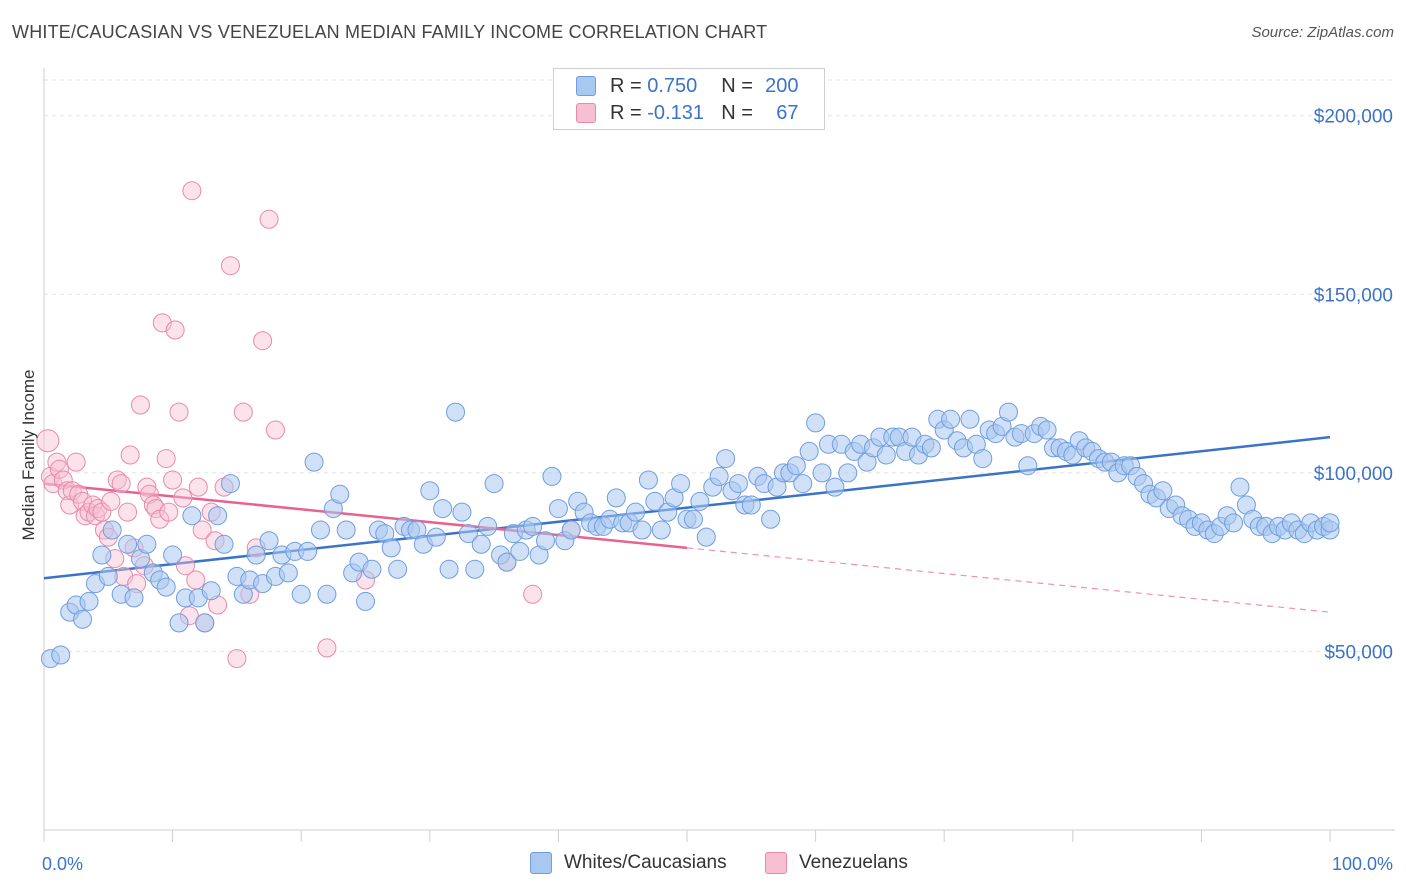 The image size is (1406, 892). I want to click on y-tick-label: $150,000, so click(1353, 295).